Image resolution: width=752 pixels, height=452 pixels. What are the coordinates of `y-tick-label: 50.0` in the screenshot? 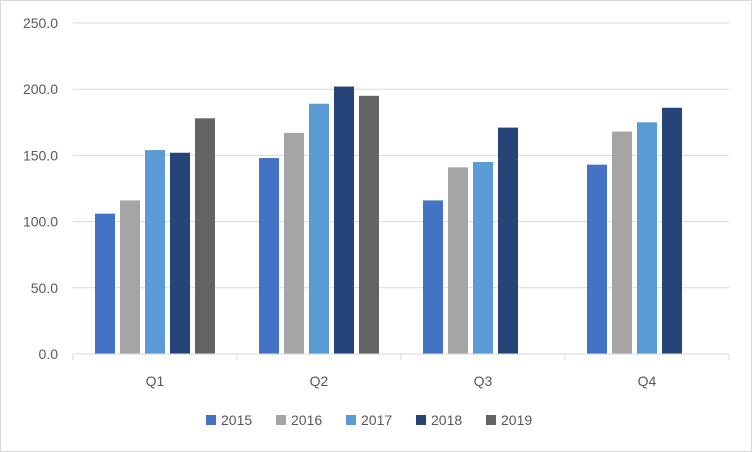 It's located at (44, 288).